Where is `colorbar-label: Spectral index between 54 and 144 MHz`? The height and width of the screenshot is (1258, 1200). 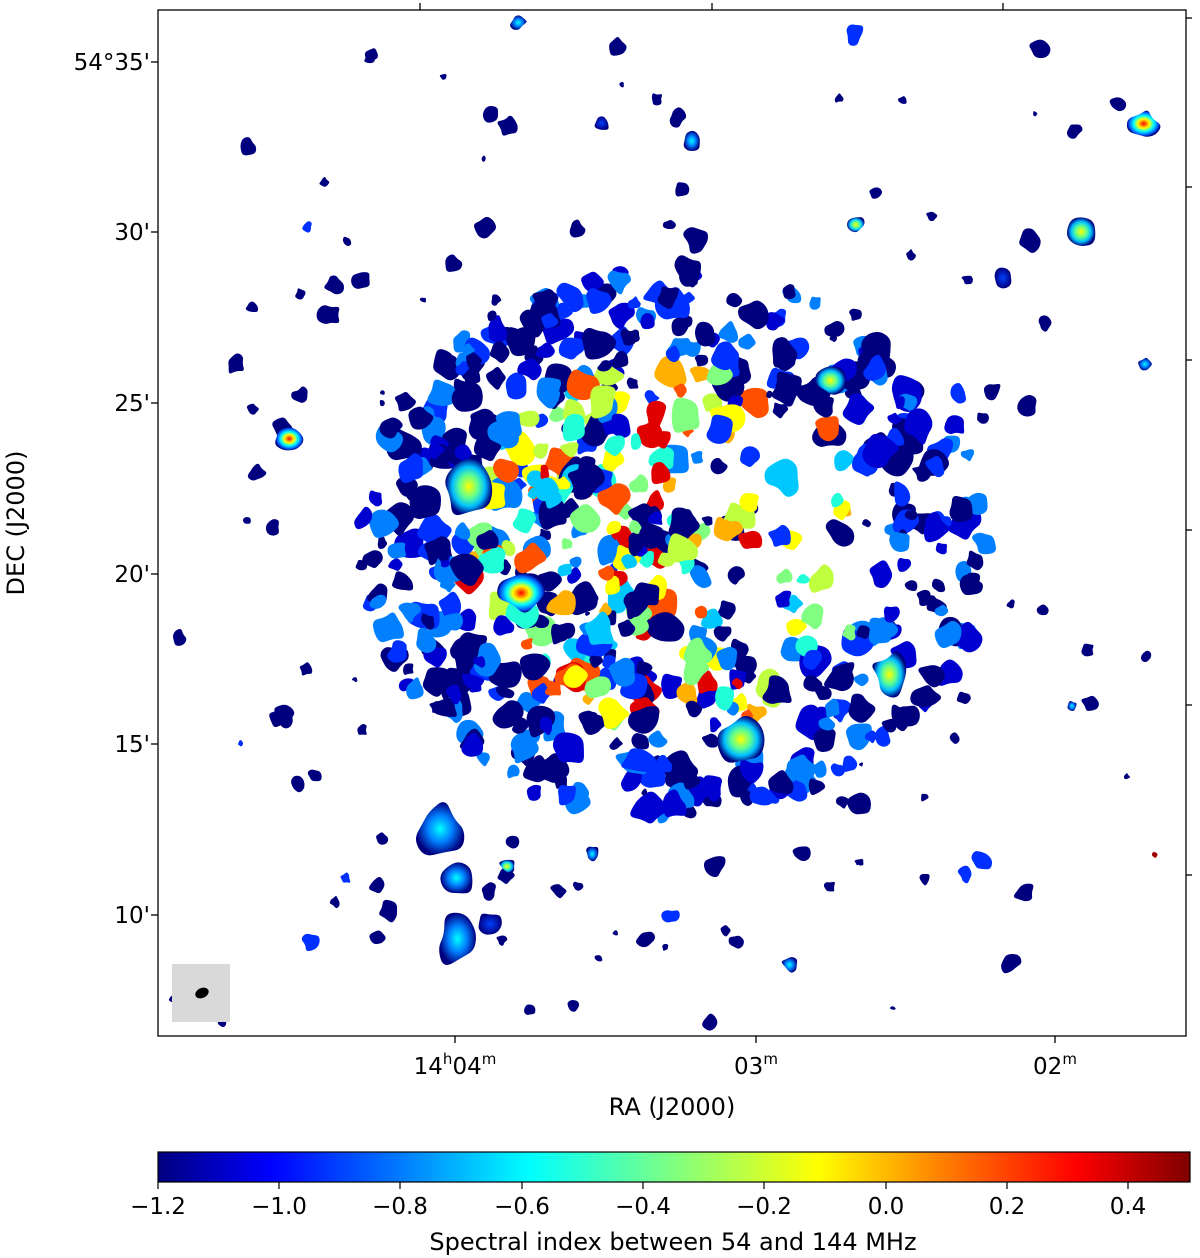 colorbar-label: Spectral index between 54 and 144 MHz is located at coordinates (672, 1242).